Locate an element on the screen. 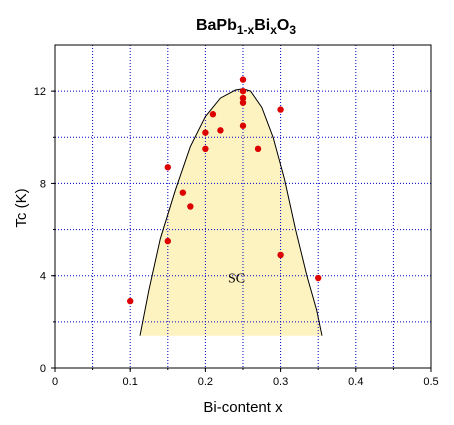  y-tick-label: 12 is located at coordinates (40, 92).